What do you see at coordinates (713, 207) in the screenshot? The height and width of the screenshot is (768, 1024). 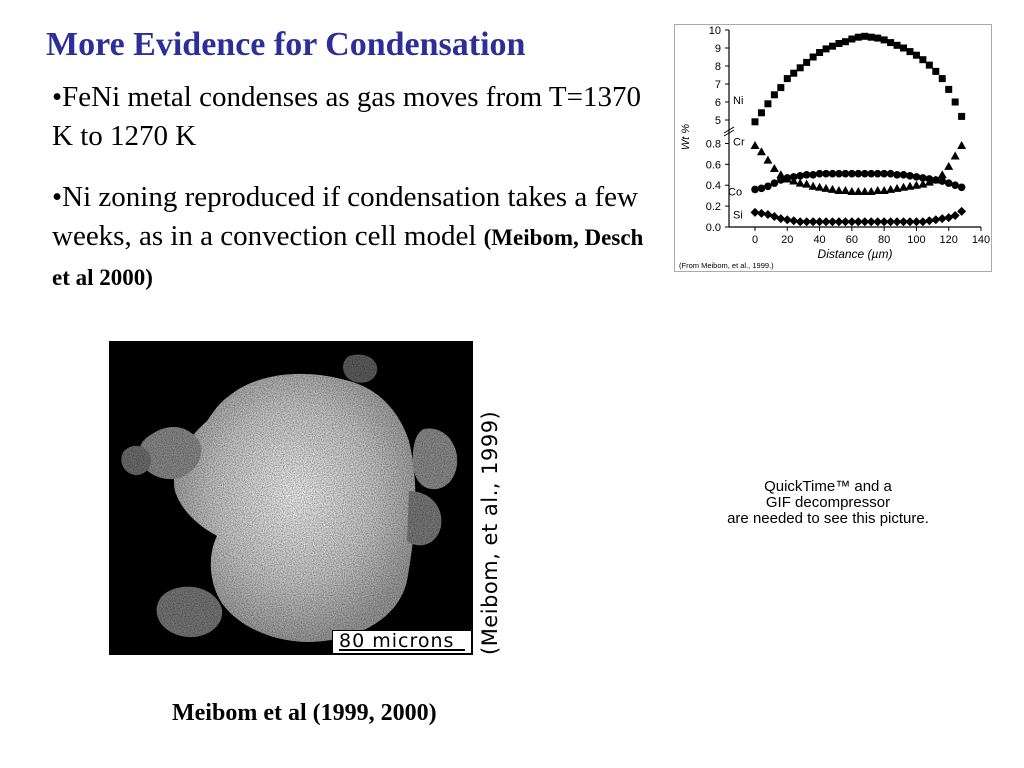 I see `y-tick-label: 0.2` at bounding box center [713, 207].